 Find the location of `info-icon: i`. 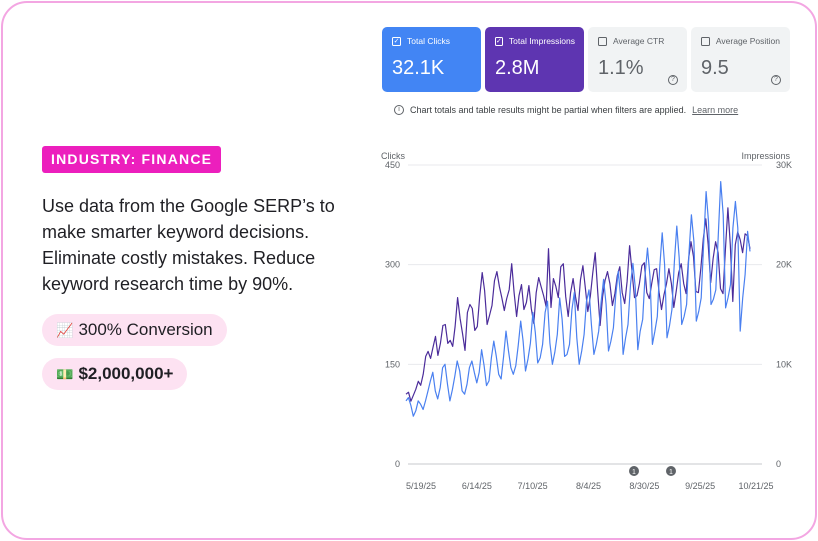

info-icon: i is located at coordinates (399, 110).